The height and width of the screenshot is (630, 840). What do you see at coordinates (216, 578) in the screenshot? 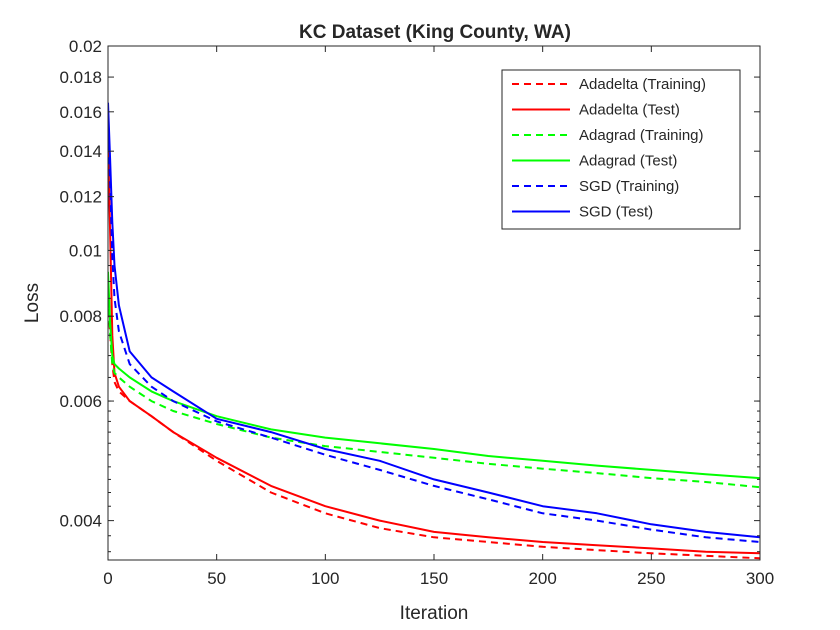
I see `x-tick-label: 50` at bounding box center [216, 578].